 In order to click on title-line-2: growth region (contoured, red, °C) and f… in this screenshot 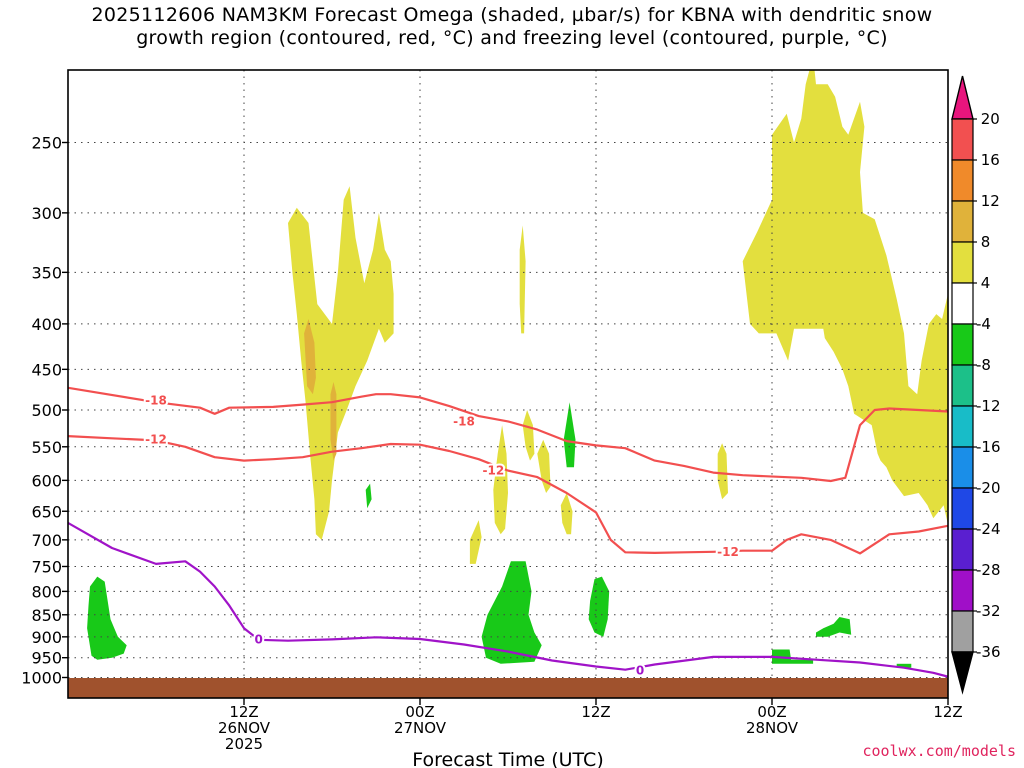, I will do `click(512, 38)`.